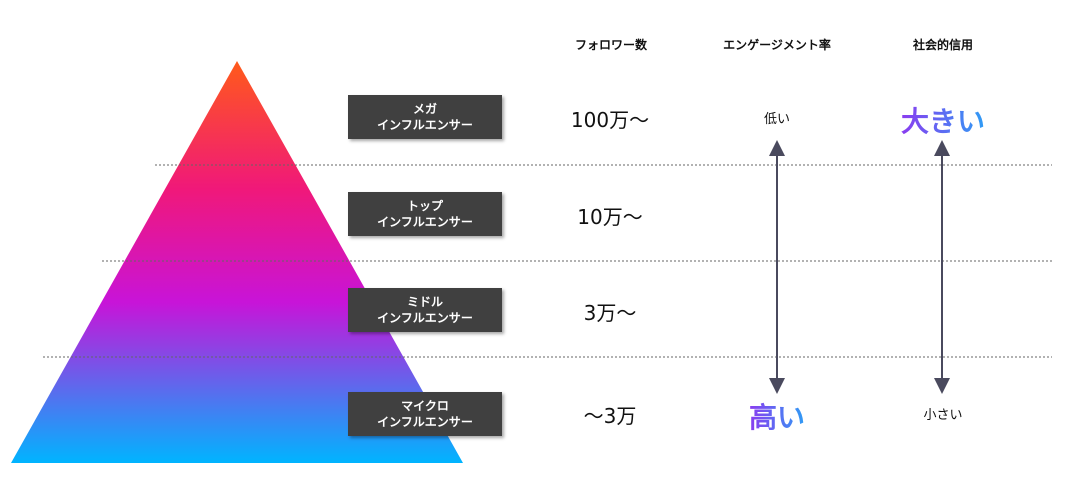 Image resolution: width=1080 pixels, height=500 pixels. What do you see at coordinates (777, 45) in the screenshot?
I see `engagement-column-header: エンゲージメント率` at bounding box center [777, 45].